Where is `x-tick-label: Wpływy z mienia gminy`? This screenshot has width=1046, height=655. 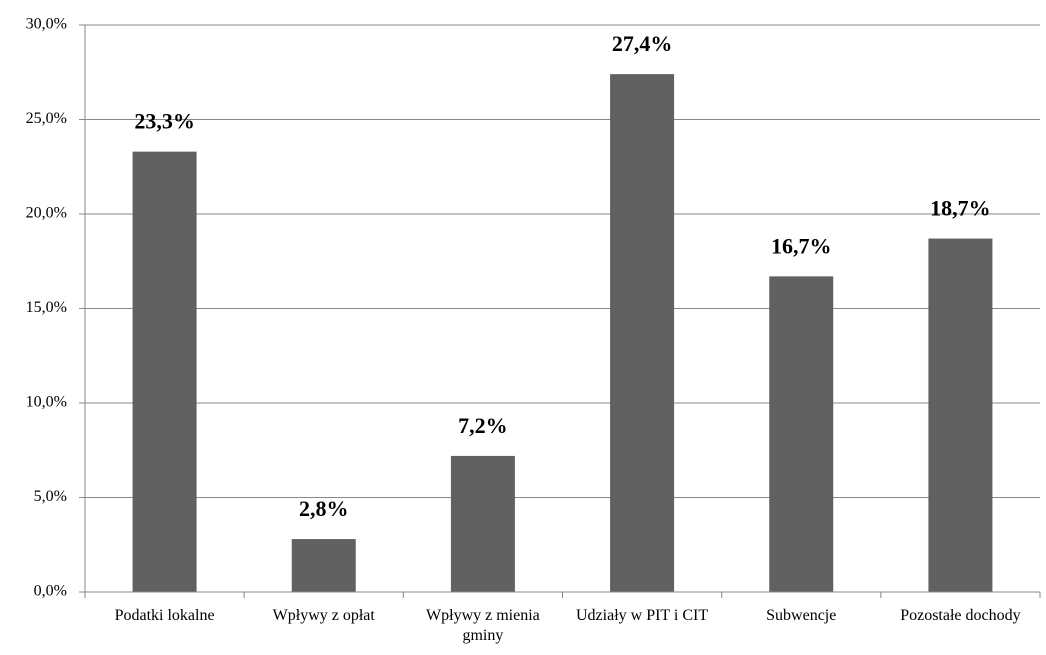 x-tick-label: Wpływy z mienia gminy is located at coordinates (483, 625).